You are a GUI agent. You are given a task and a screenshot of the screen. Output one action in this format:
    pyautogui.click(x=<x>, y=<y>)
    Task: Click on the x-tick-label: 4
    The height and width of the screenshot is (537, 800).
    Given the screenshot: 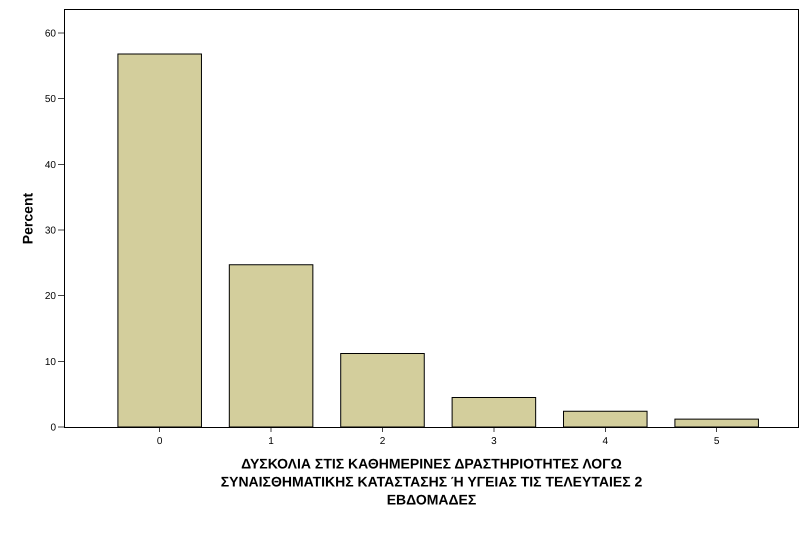 What is the action you would take?
    pyautogui.click(x=605, y=441)
    